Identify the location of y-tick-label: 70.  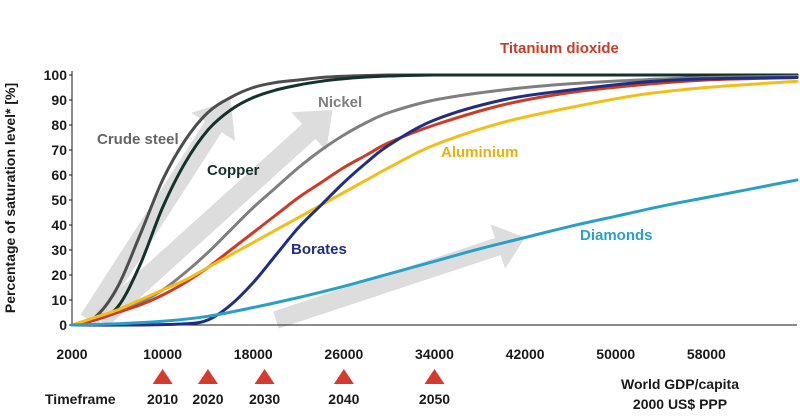
(59, 150).